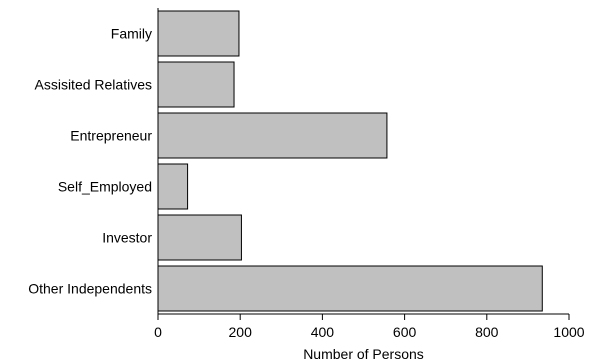 The height and width of the screenshot is (362, 591). What do you see at coordinates (111, 136) in the screenshot?
I see `category-label-2: Entrepreneur` at bounding box center [111, 136].